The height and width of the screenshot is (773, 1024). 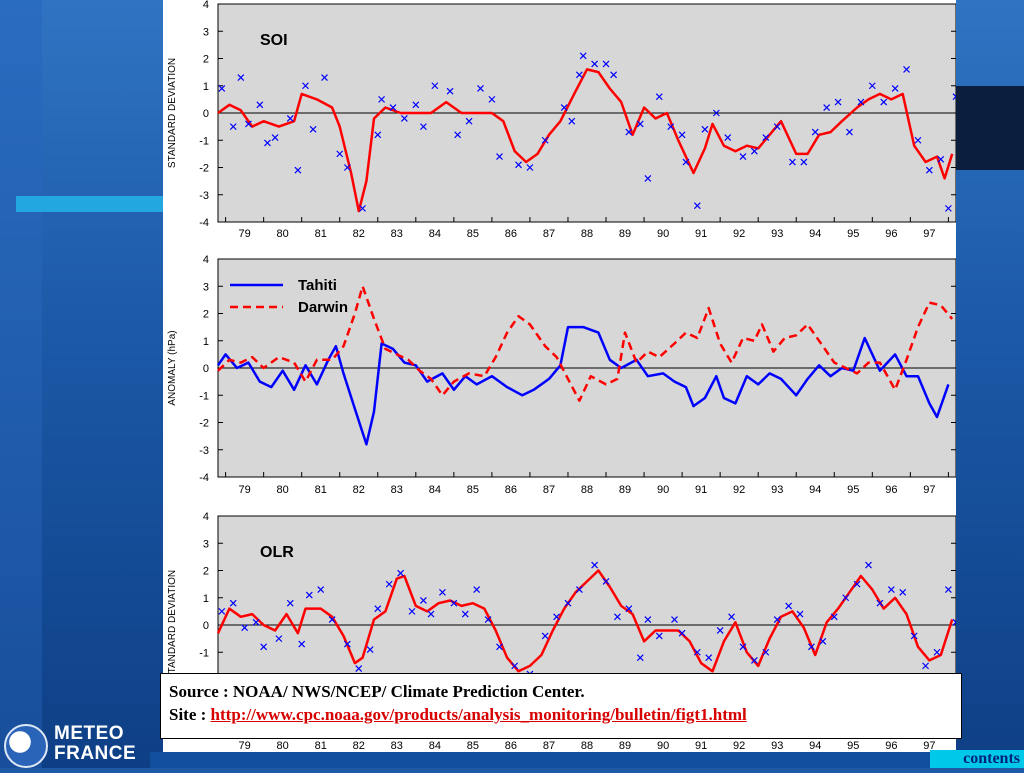 What do you see at coordinates (585, 343) in the screenshot?
I see `series-line-darwin` at bounding box center [585, 343].